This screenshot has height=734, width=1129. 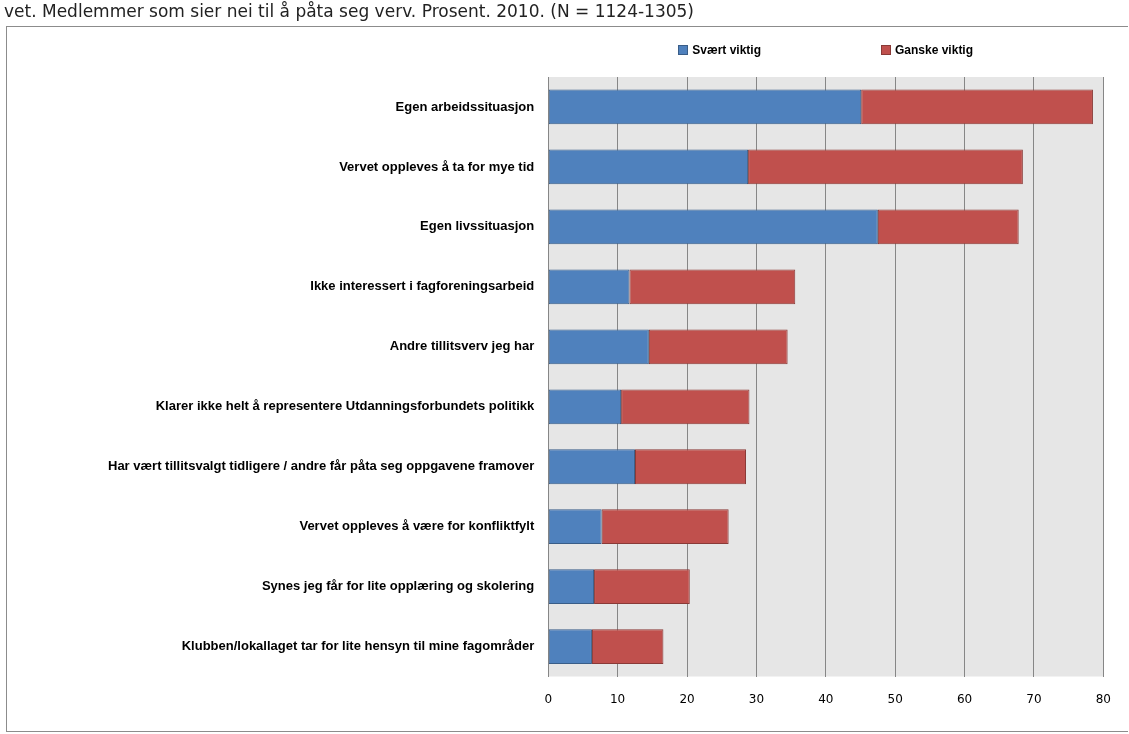 What do you see at coordinates (895, 698) in the screenshot?
I see `x-tick-label: 50` at bounding box center [895, 698].